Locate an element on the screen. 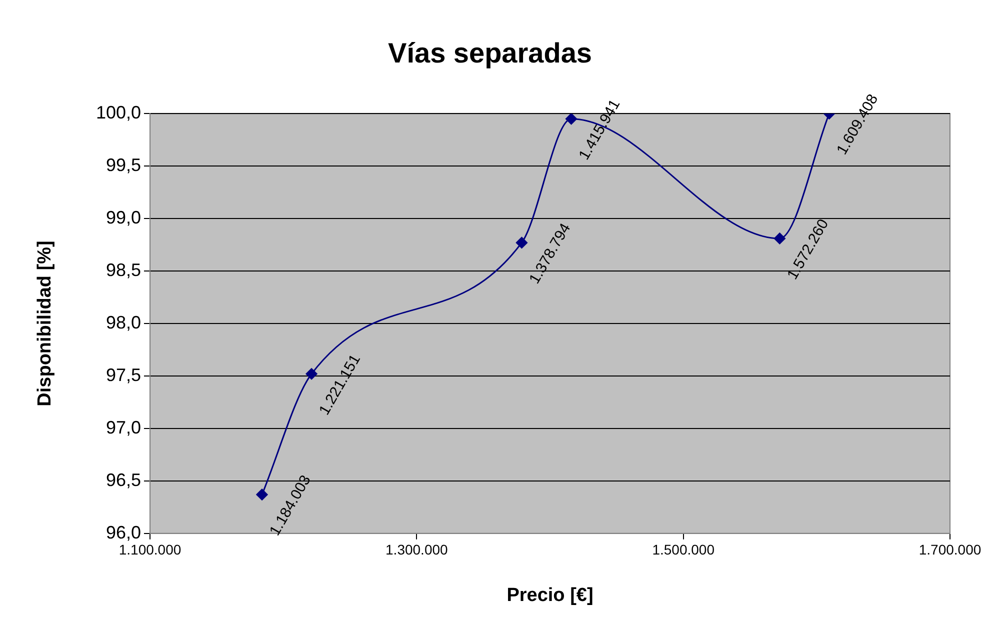 Image resolution: width=993 pixels, height=626 pixels. y-tick-label: 99,5 is located at coordinates (123, 165).